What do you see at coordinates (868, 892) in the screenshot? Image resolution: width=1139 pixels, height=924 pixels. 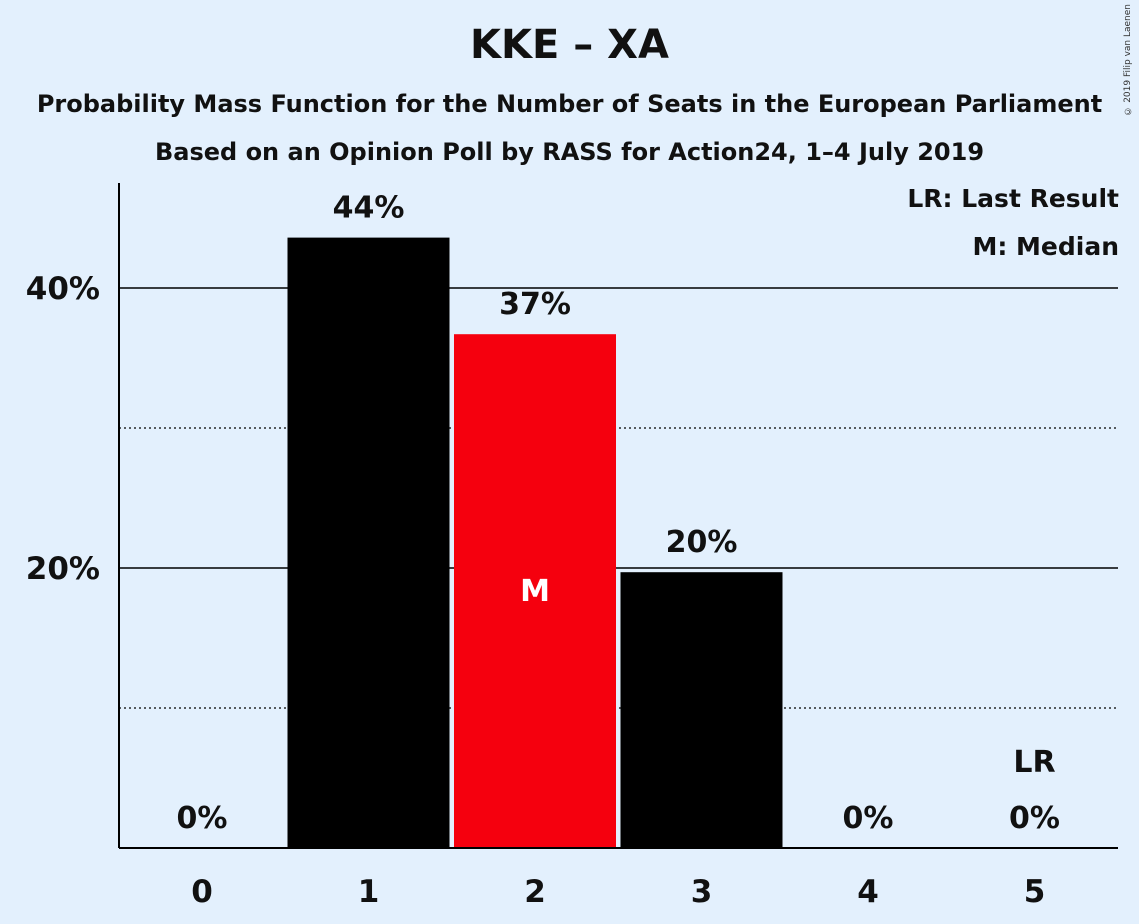 I see `x-tick-label: 4` at bounding box center [868, 892].